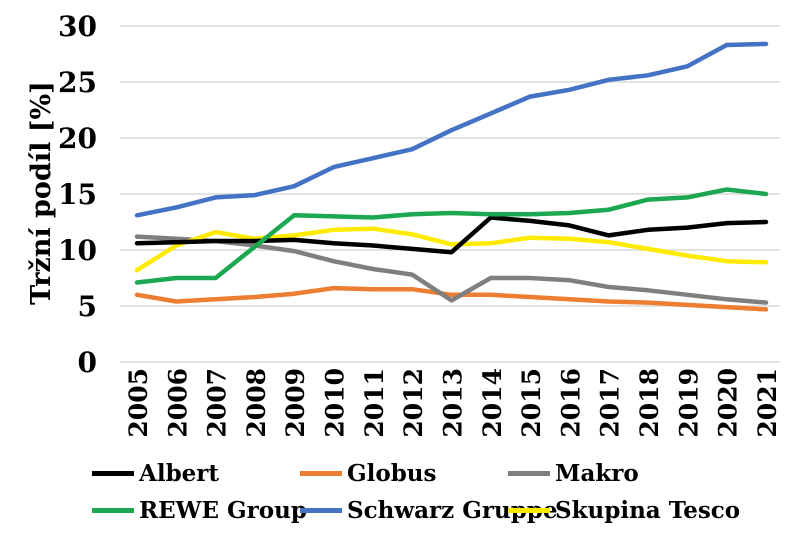  Describe the element at coordinates (648, 510) in the screenshot. I see `legend-label: Skupina Tesco` at that location.